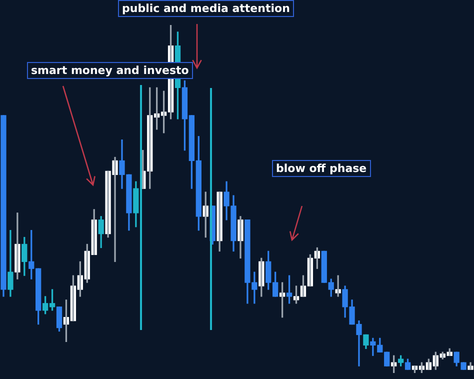 Image resolution: width=474 pixels, height=379 pixels. What do you see at coordinates (321, 168) in the screenshot?
I see `annotation: blow off phase` at bounding box center [321, 168].